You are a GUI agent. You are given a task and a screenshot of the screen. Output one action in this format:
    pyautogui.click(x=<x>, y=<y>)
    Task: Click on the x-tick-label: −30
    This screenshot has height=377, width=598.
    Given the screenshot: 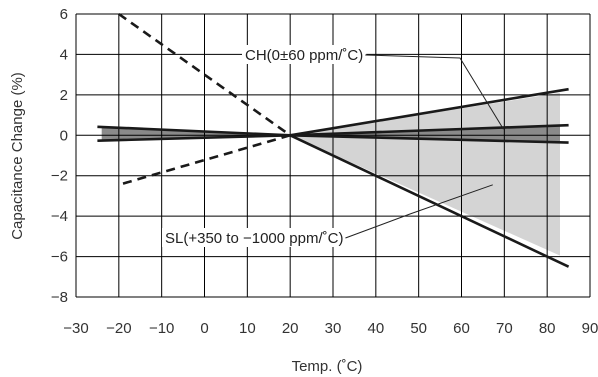 What is the action you would take?
    pyautogui.click(x=75, y=328)
    